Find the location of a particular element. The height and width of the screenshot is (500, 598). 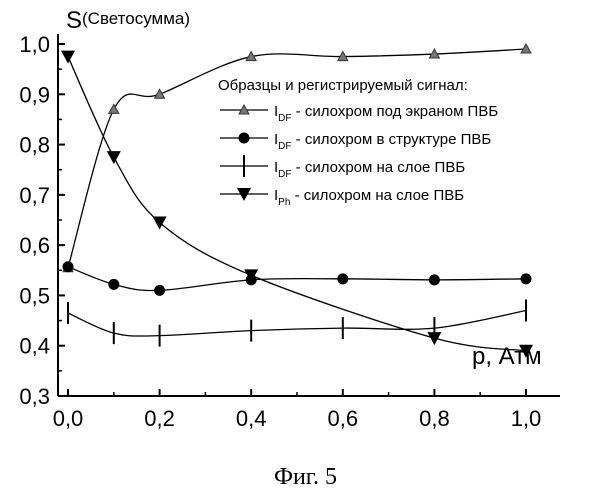

y-tick-label: 1,0 is located at coordinates (34, 44).